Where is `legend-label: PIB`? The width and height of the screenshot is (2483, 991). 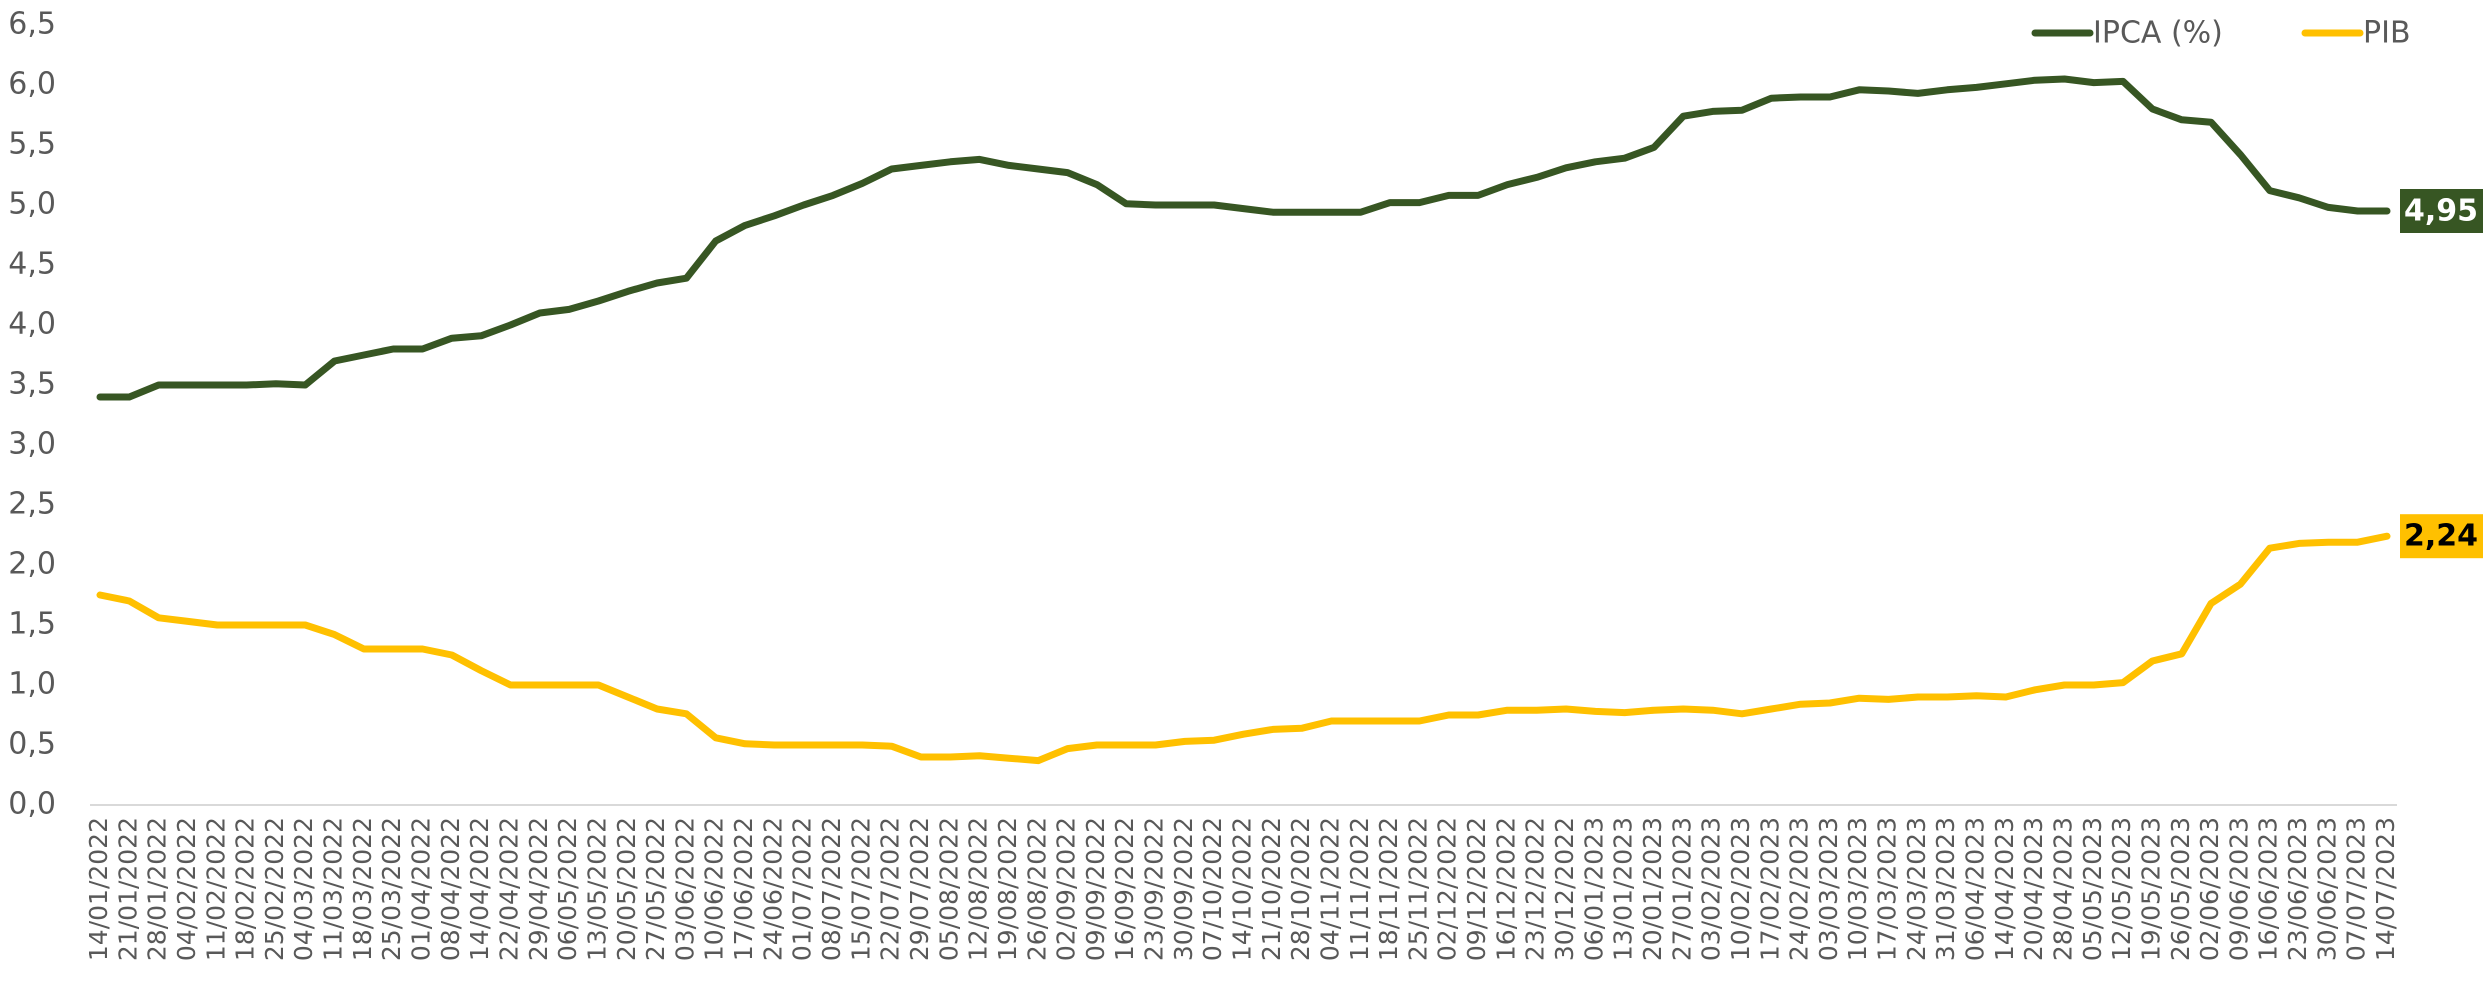
legend-label: PIB is located at coordinates (2387, 33).